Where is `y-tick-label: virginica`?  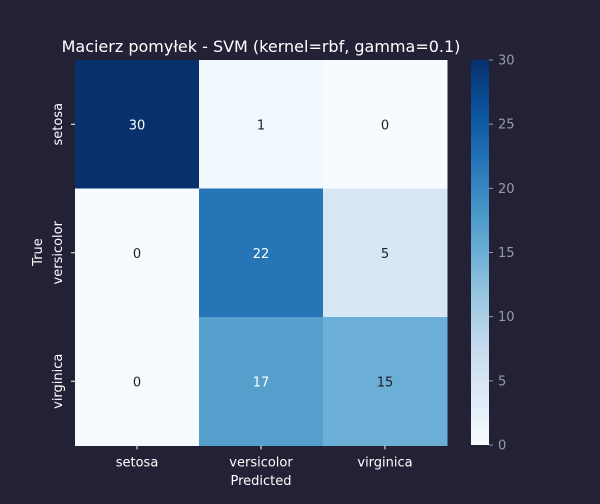 y-tick-label: virginica is located at coordinates (58, 381).